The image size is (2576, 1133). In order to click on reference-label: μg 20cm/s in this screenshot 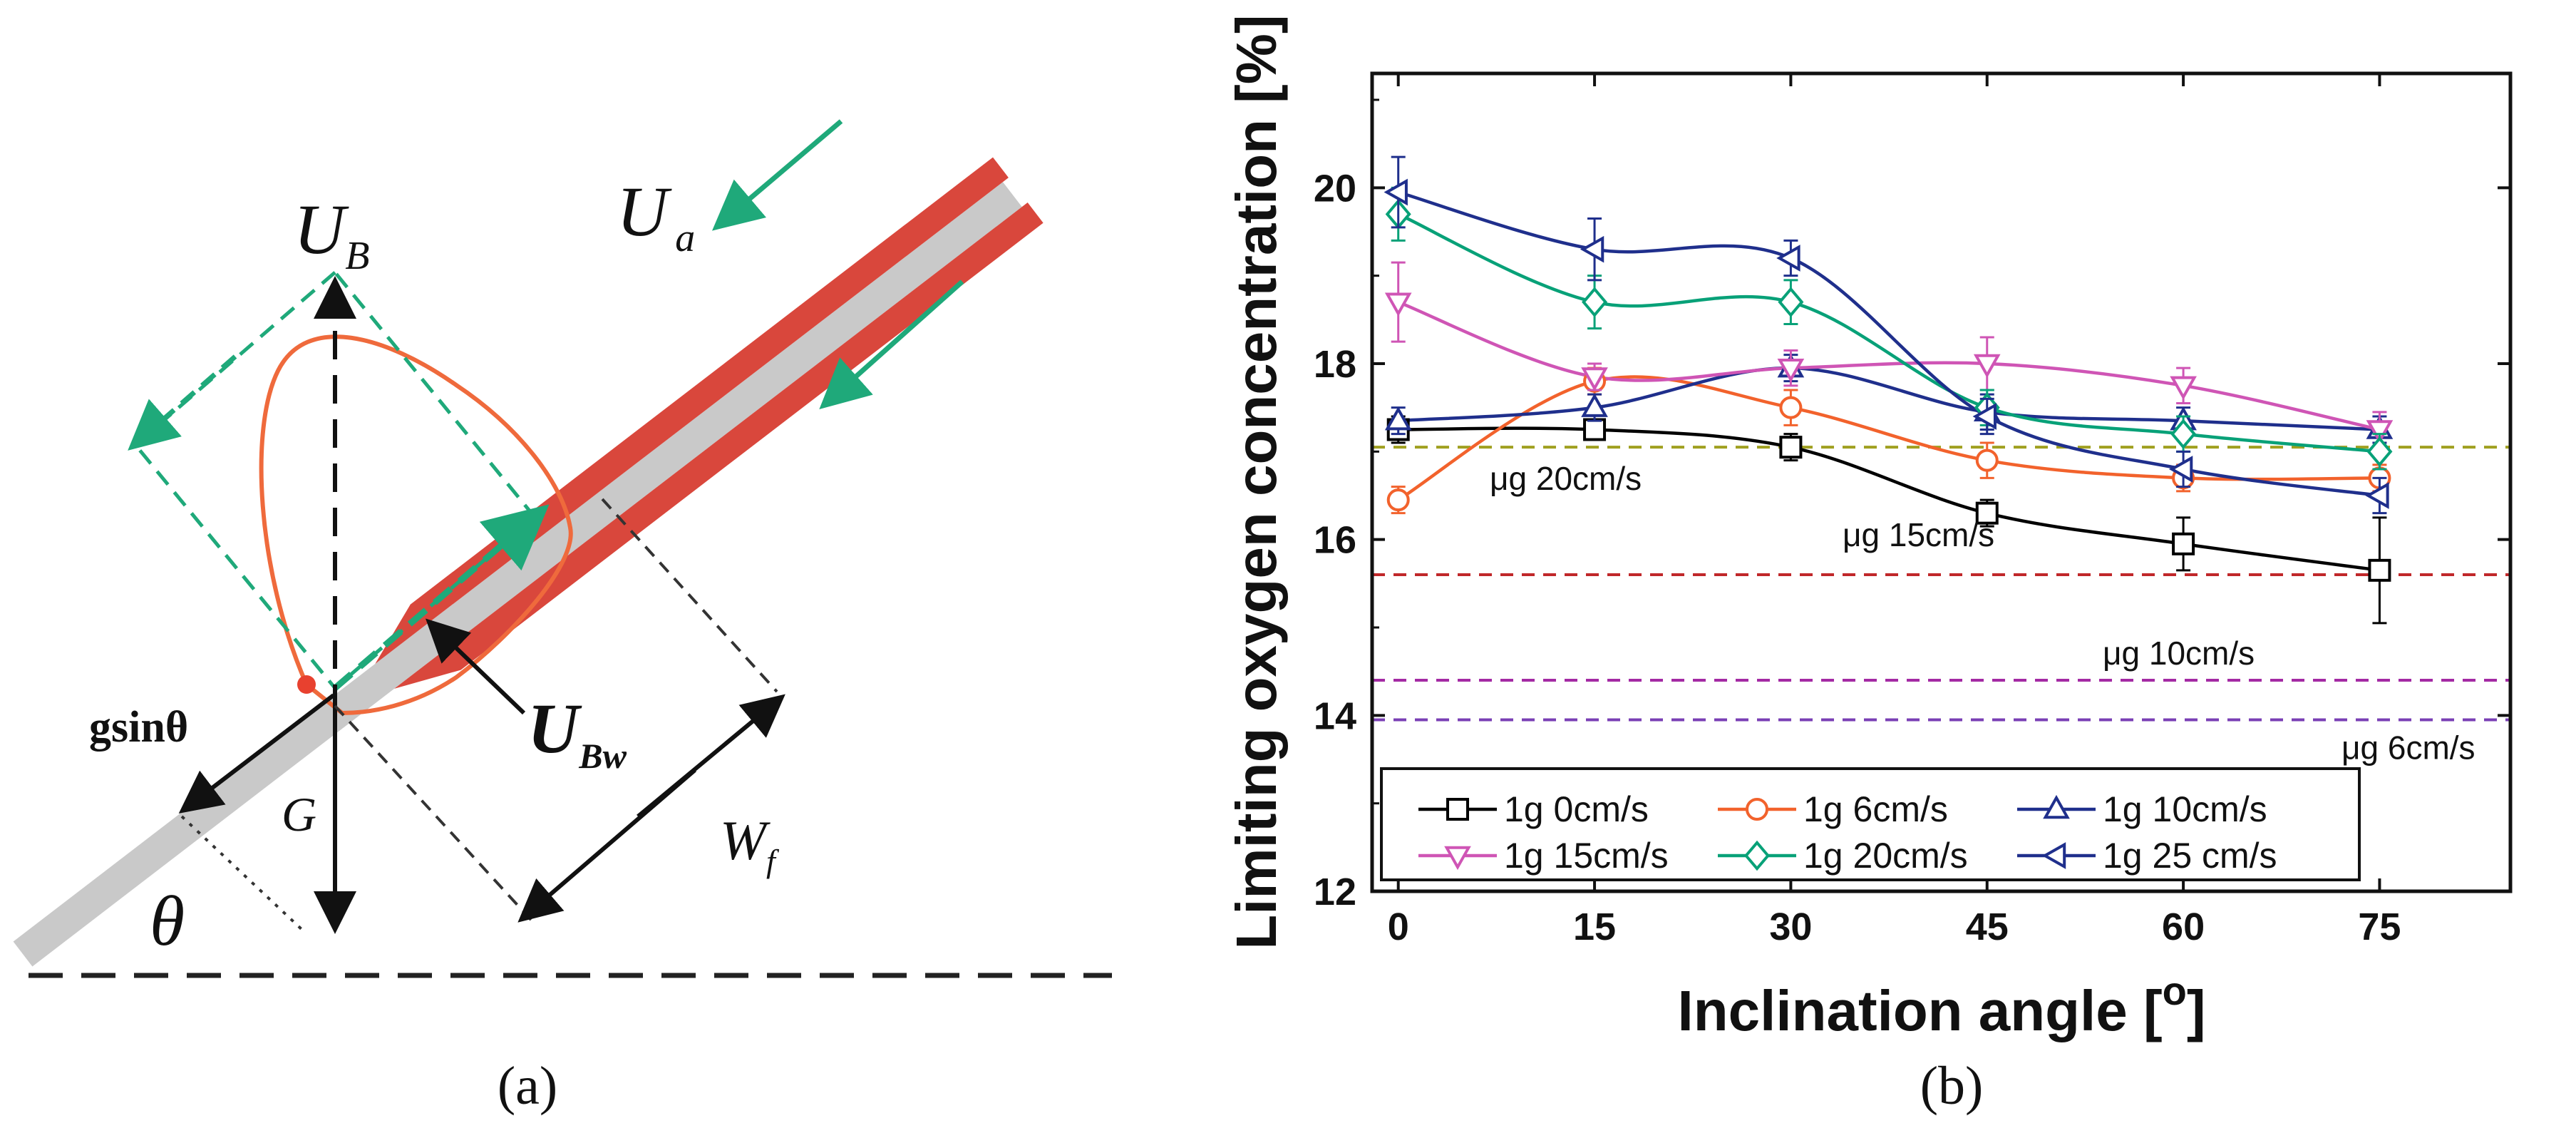, I will do `click(1566, 478)`.